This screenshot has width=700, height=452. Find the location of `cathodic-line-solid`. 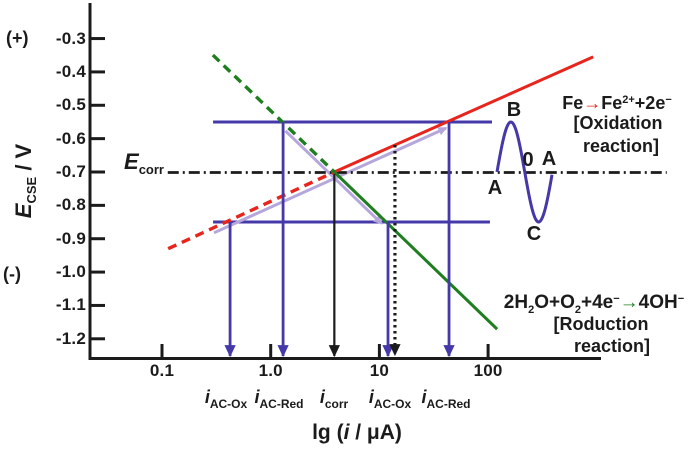

cathodic-line-solid is located at coordinates (416, 250).